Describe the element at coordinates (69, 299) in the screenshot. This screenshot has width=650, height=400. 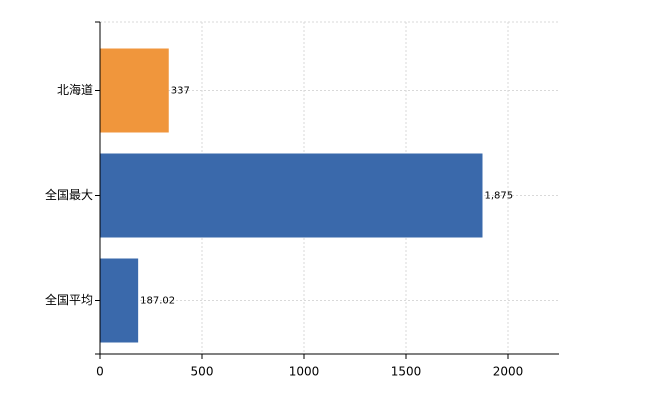
I see `y-tick-label: 全国平均` at that location.